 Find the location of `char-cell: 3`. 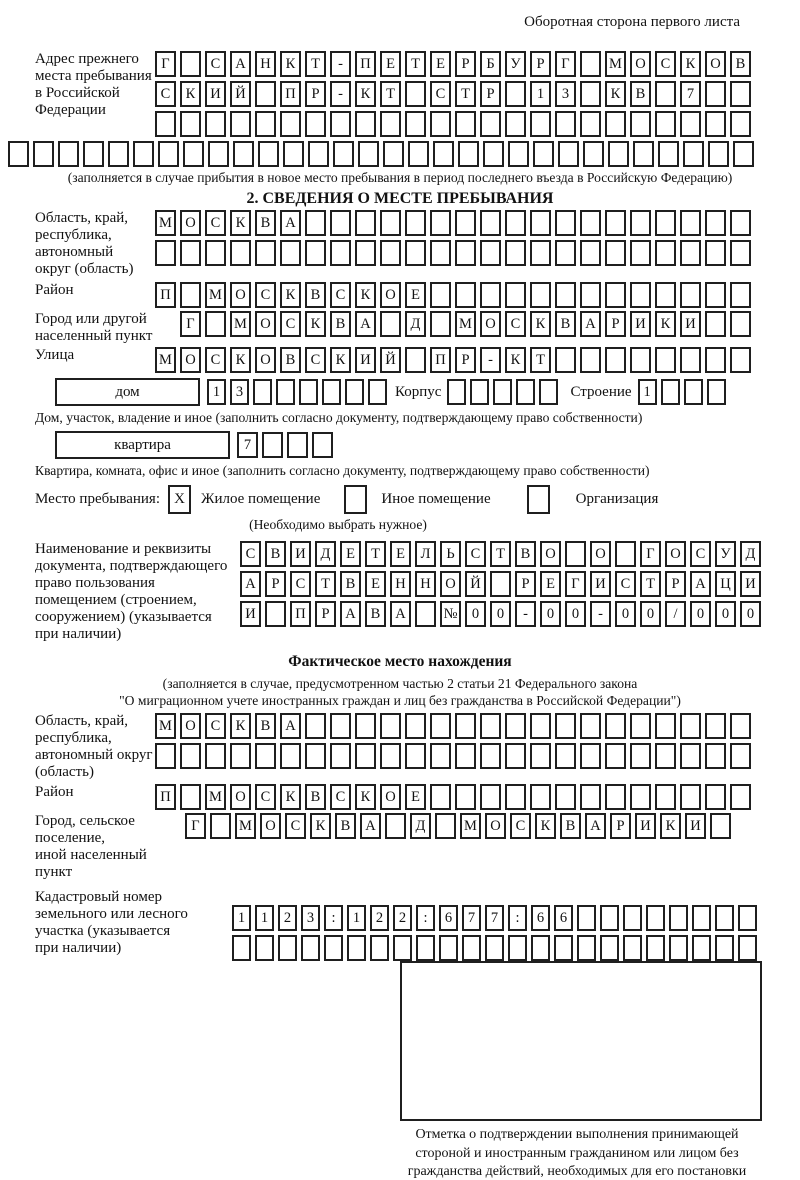

char-cell: 3 is located at coordinates (565, 94).